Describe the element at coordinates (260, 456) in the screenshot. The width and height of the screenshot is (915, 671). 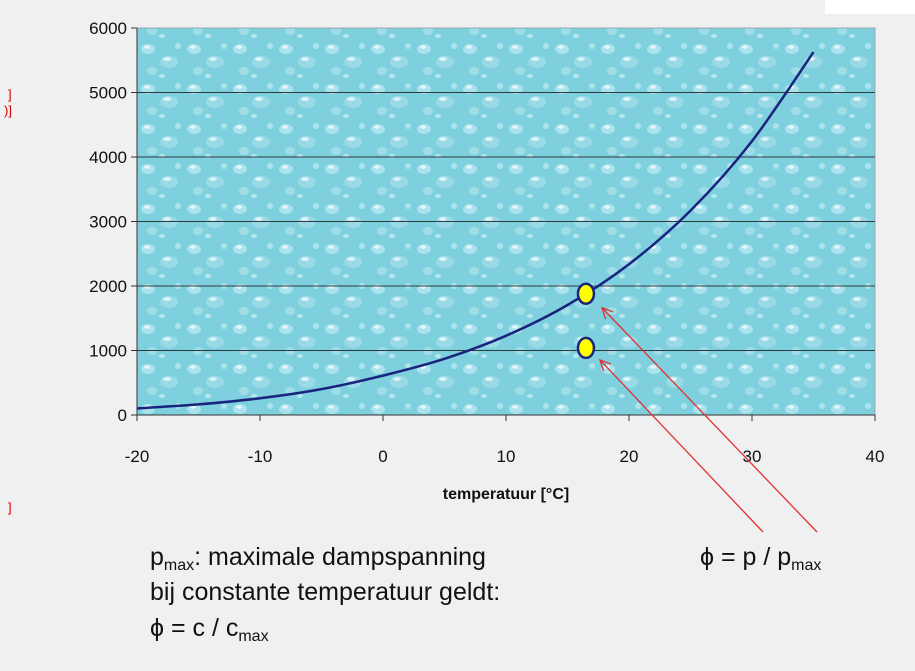
I see `x-tick-label: -10` at that location.